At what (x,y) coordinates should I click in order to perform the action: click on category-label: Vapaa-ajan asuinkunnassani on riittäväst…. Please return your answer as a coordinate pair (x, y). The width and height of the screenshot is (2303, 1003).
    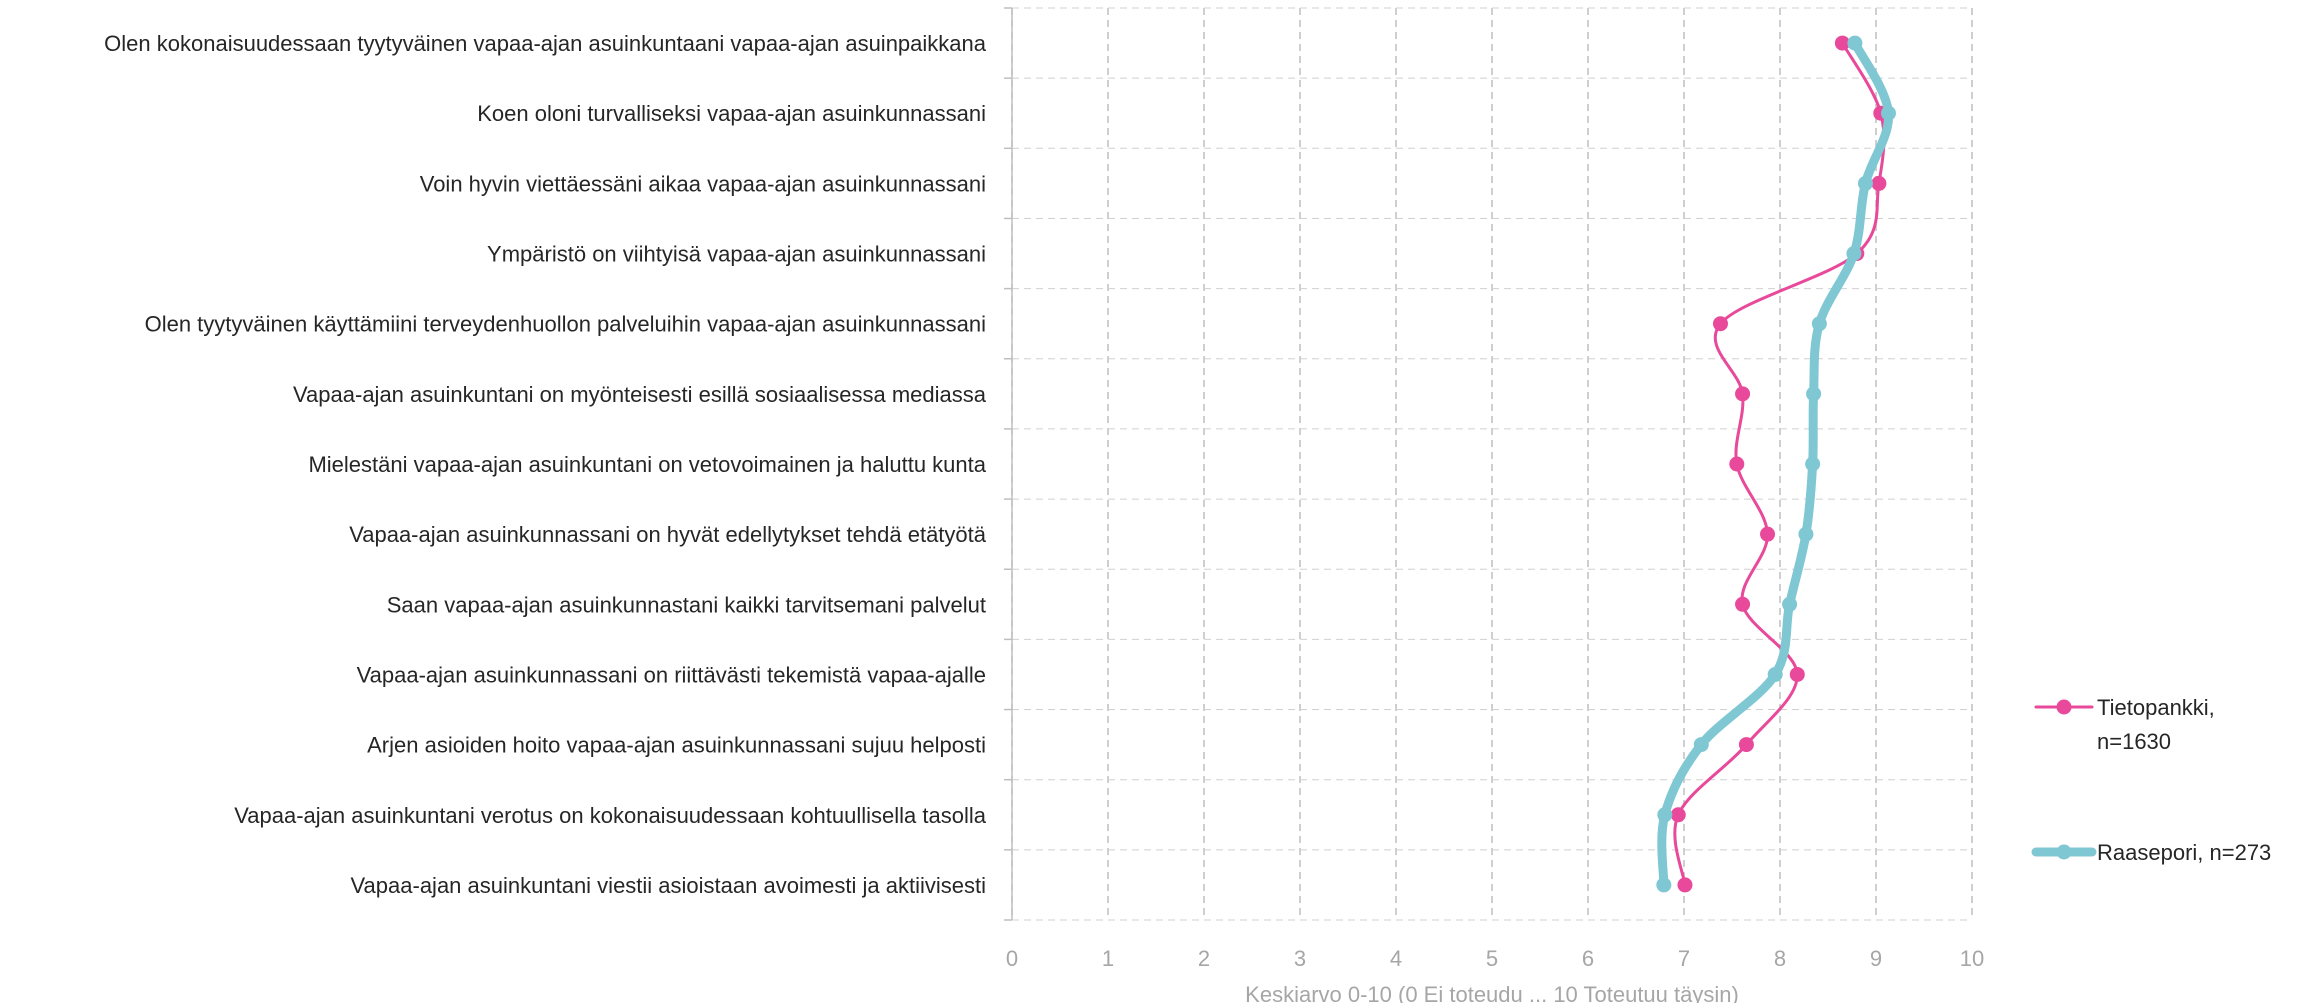
    Looking at the image, I should click on (671, 674).